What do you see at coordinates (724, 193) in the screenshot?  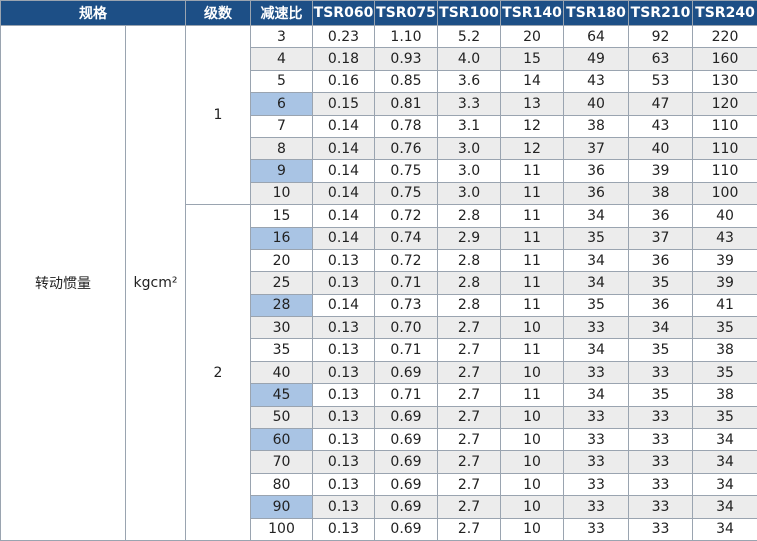 I see `value-cell: 100` at bounding box center [724, 193].